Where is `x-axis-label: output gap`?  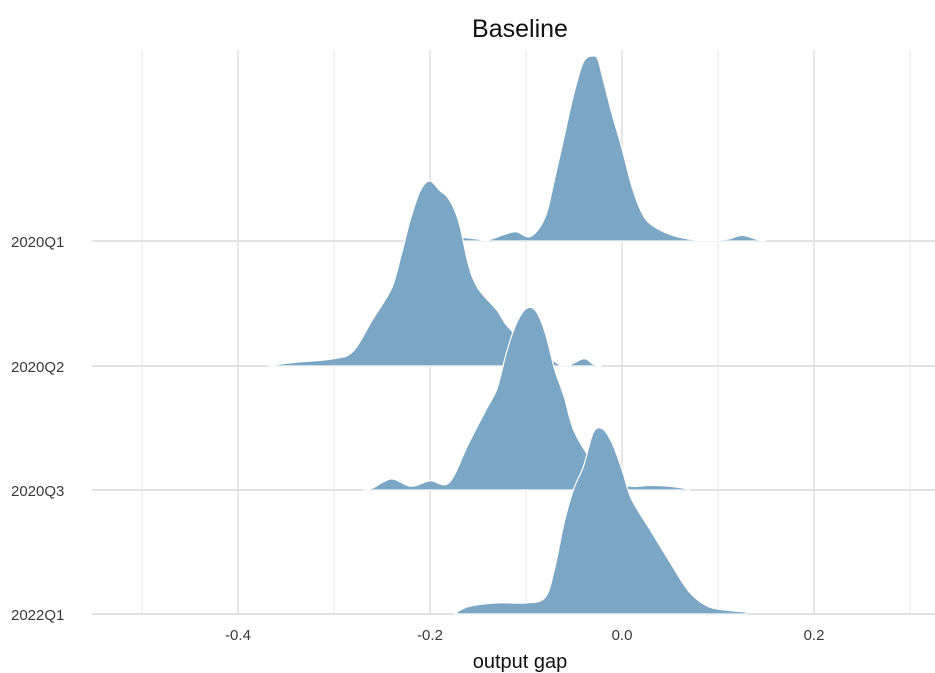 x-axis-label: output gap is located at coordinates (520, 662).